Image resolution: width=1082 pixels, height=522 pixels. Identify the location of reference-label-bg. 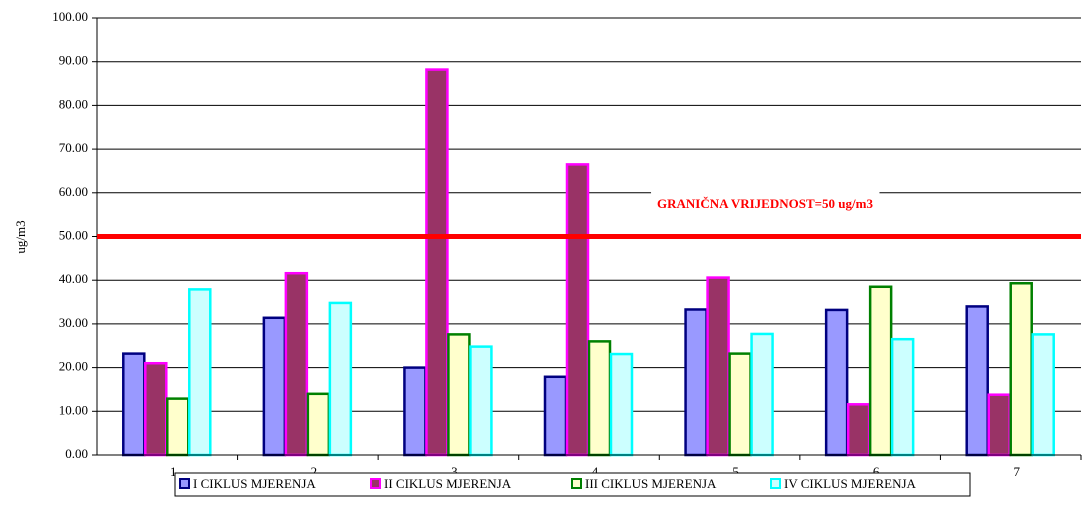
(765, 197).